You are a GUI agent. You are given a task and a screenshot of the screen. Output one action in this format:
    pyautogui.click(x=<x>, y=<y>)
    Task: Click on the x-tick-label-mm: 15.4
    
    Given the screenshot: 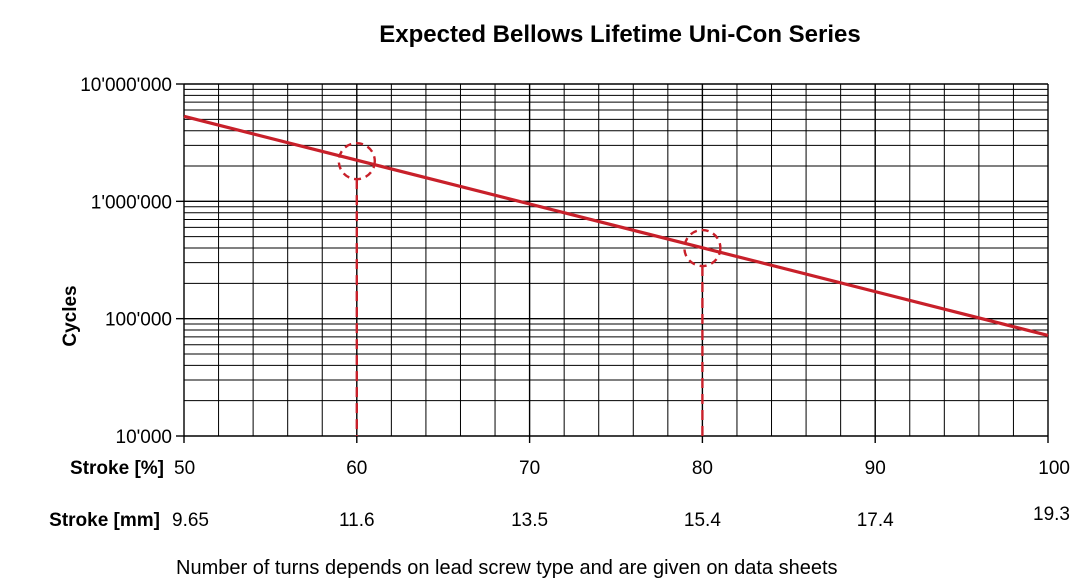 What is the action you would take?
    pyautogui.click(x=702, y=520)
    